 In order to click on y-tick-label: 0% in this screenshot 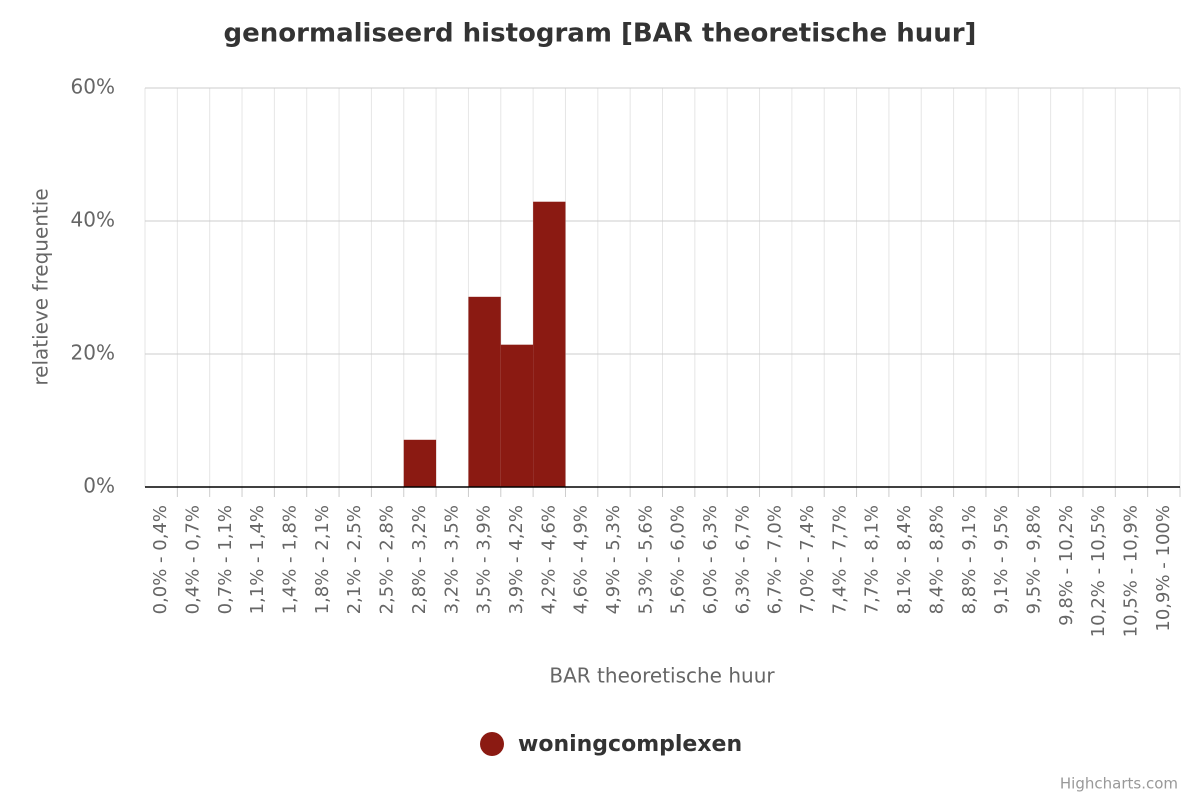, I will do `click(99, 486)`.